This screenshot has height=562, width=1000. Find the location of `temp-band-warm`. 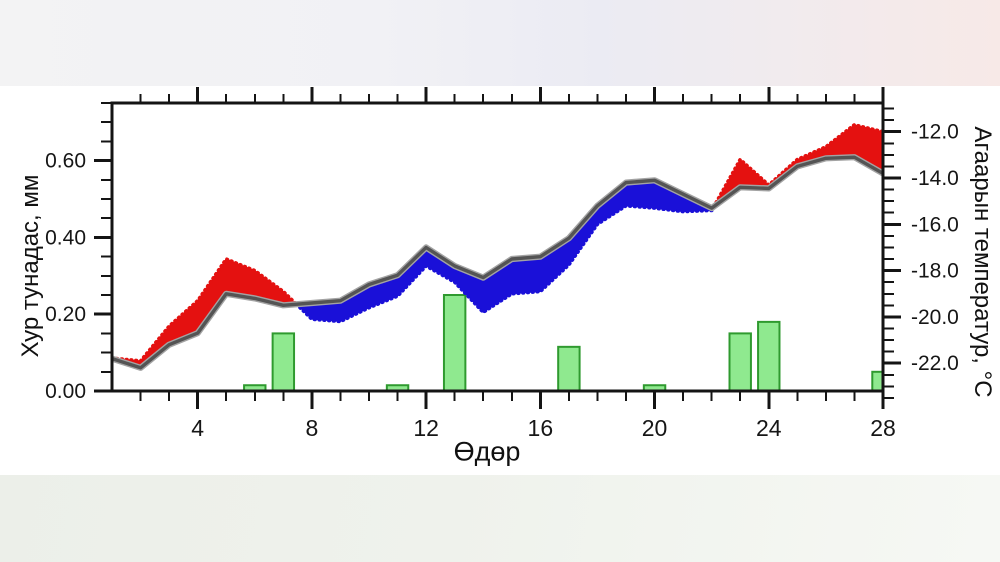

temp-band-warm is located at coordinates (205, 313).